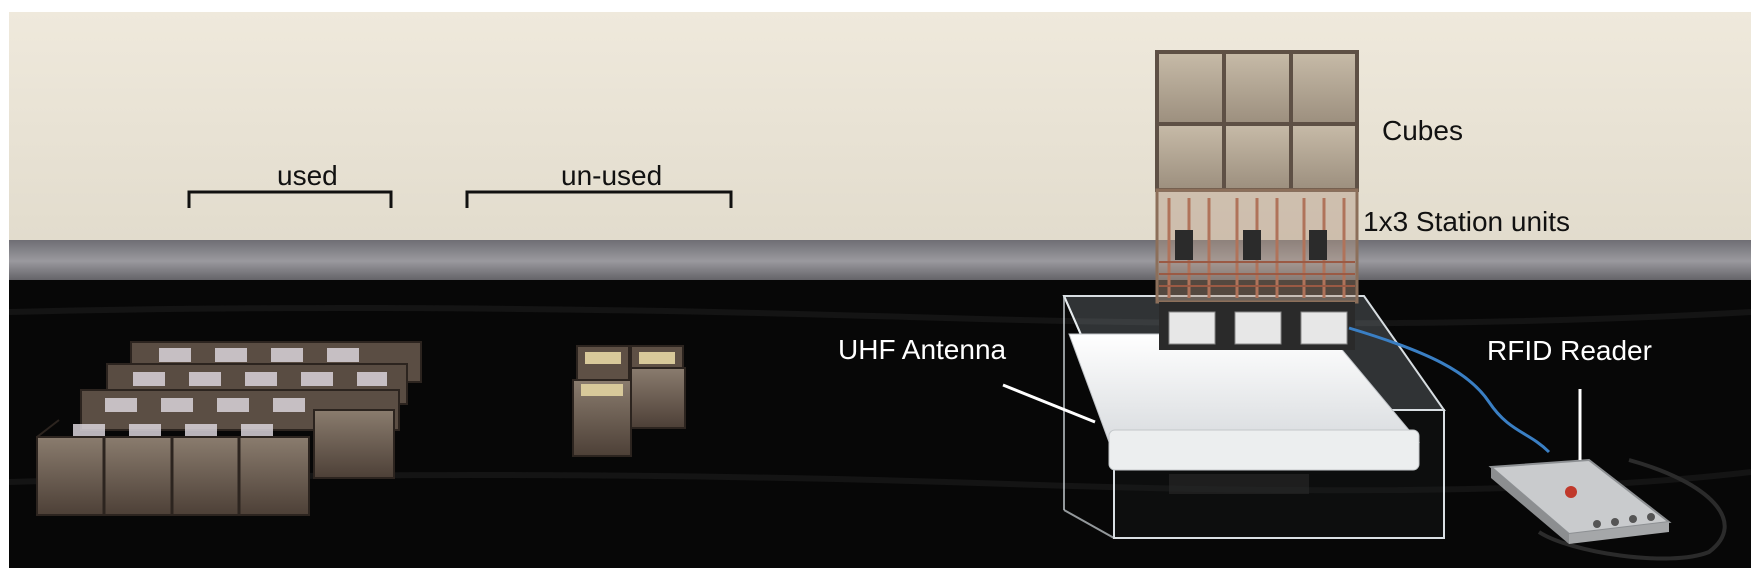  Describe the element at coordinates (1569, 350) in the screenshot. I see `label-rfid-reader: RFID Reader` at that location.